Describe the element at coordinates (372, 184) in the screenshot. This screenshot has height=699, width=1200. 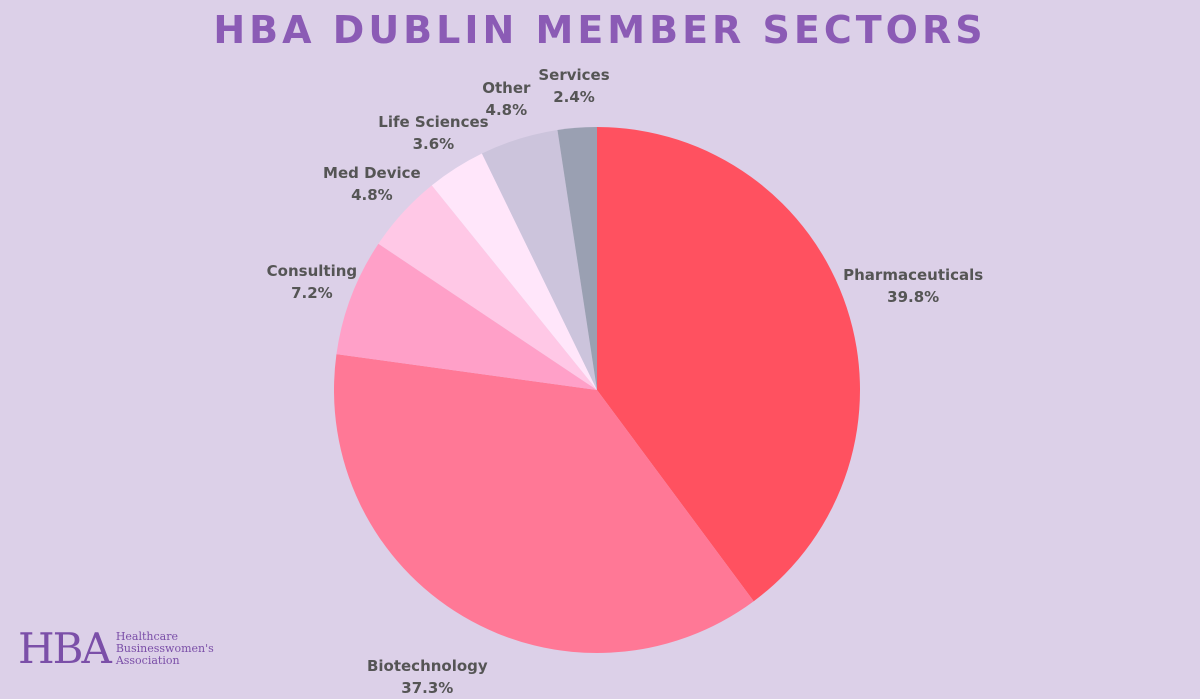
I see `slice-label-med-device: Med Device 4.8%` at that location.